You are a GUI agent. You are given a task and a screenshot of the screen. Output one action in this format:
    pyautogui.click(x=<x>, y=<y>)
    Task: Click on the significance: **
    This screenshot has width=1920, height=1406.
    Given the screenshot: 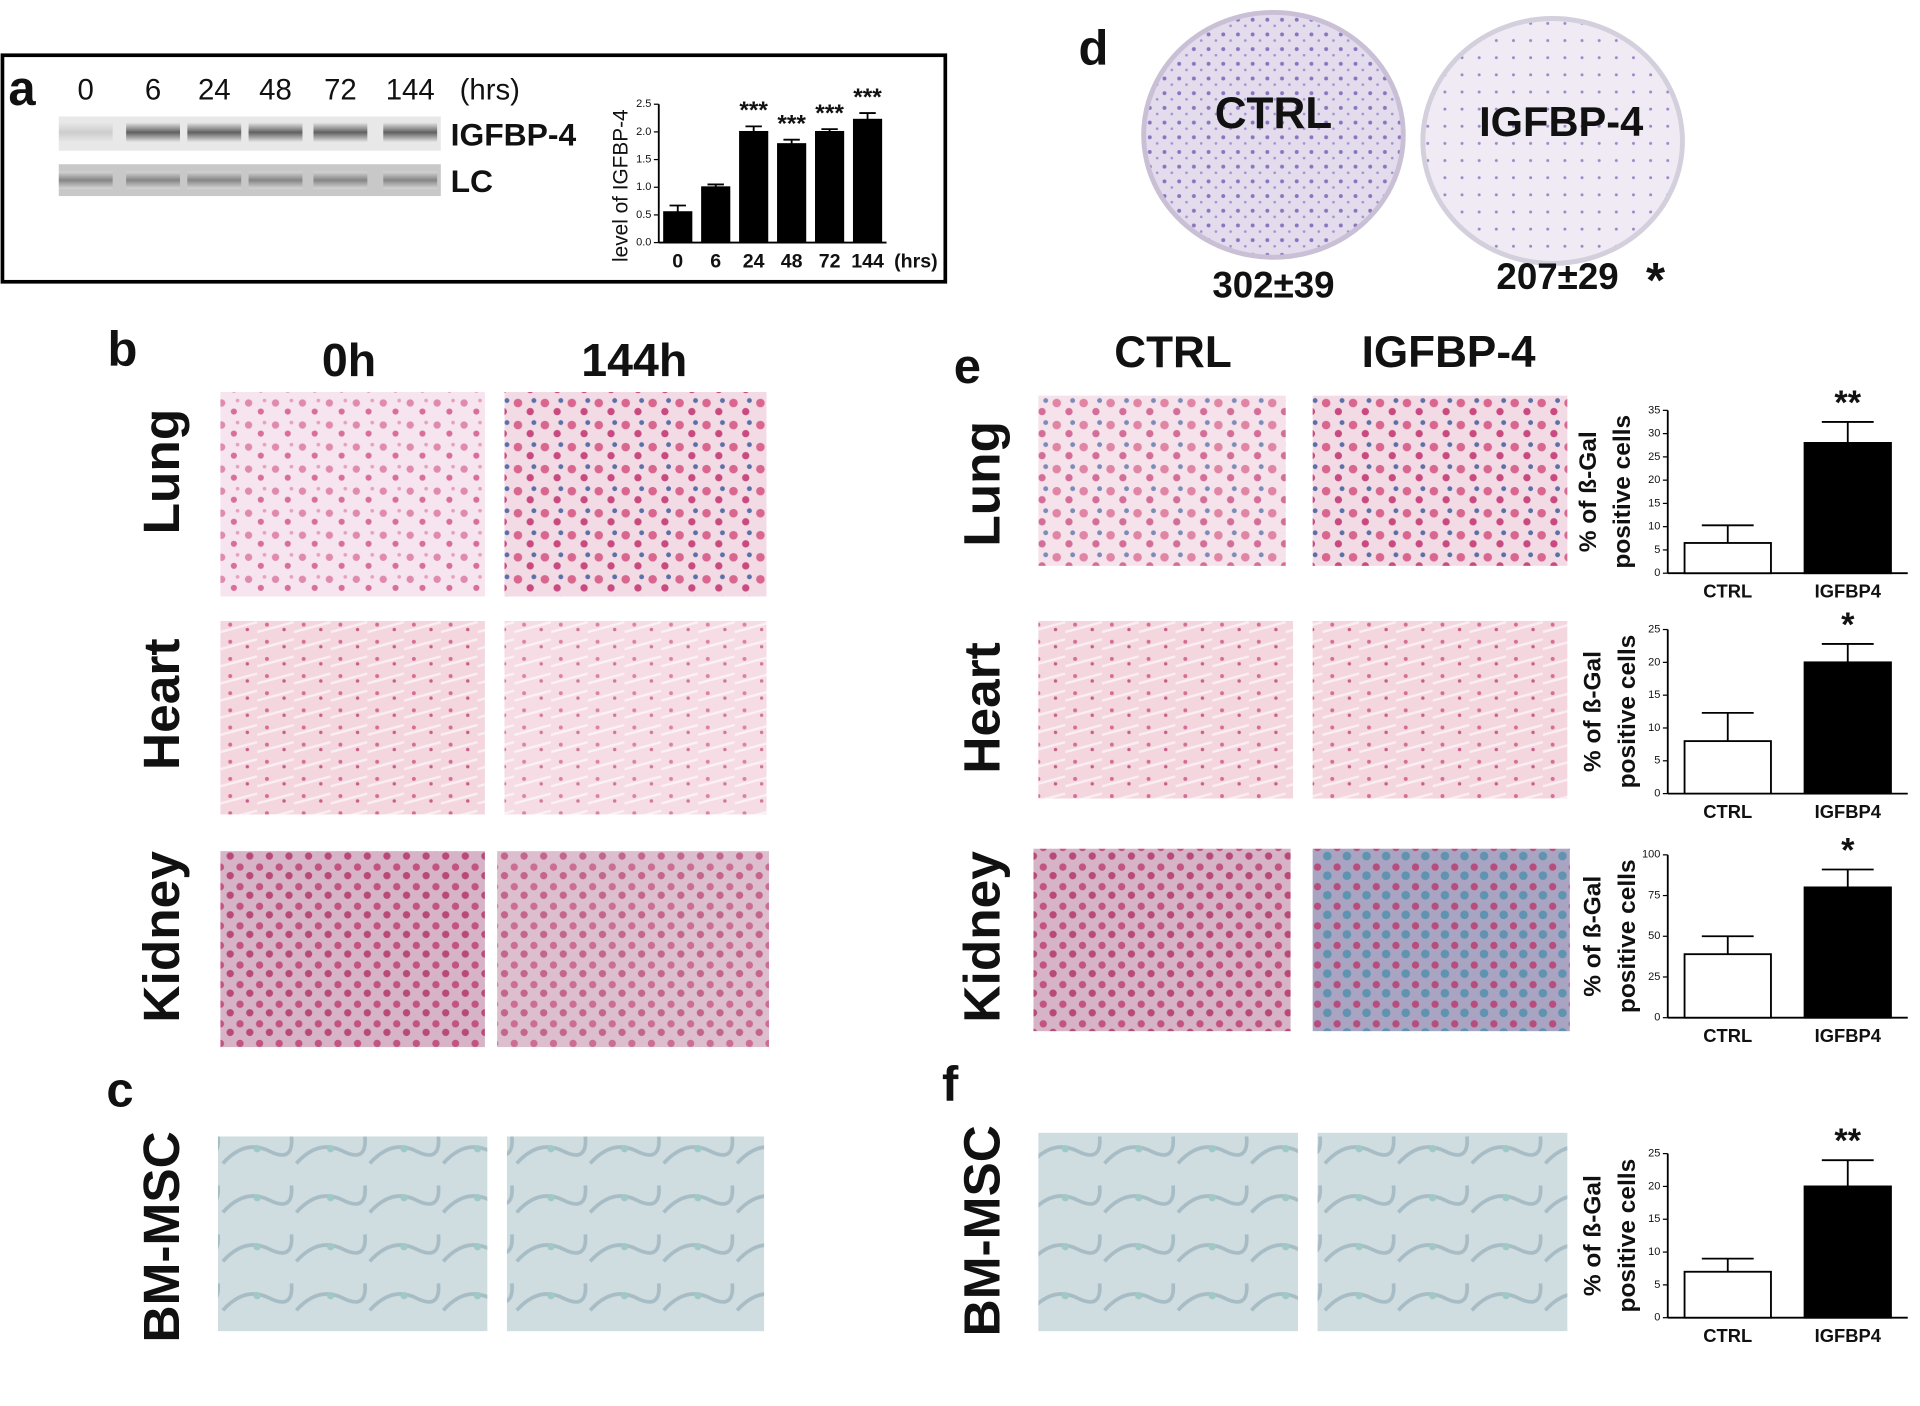 What is the action you would take?
    pyautogui.click(x=1847, y=403)
    